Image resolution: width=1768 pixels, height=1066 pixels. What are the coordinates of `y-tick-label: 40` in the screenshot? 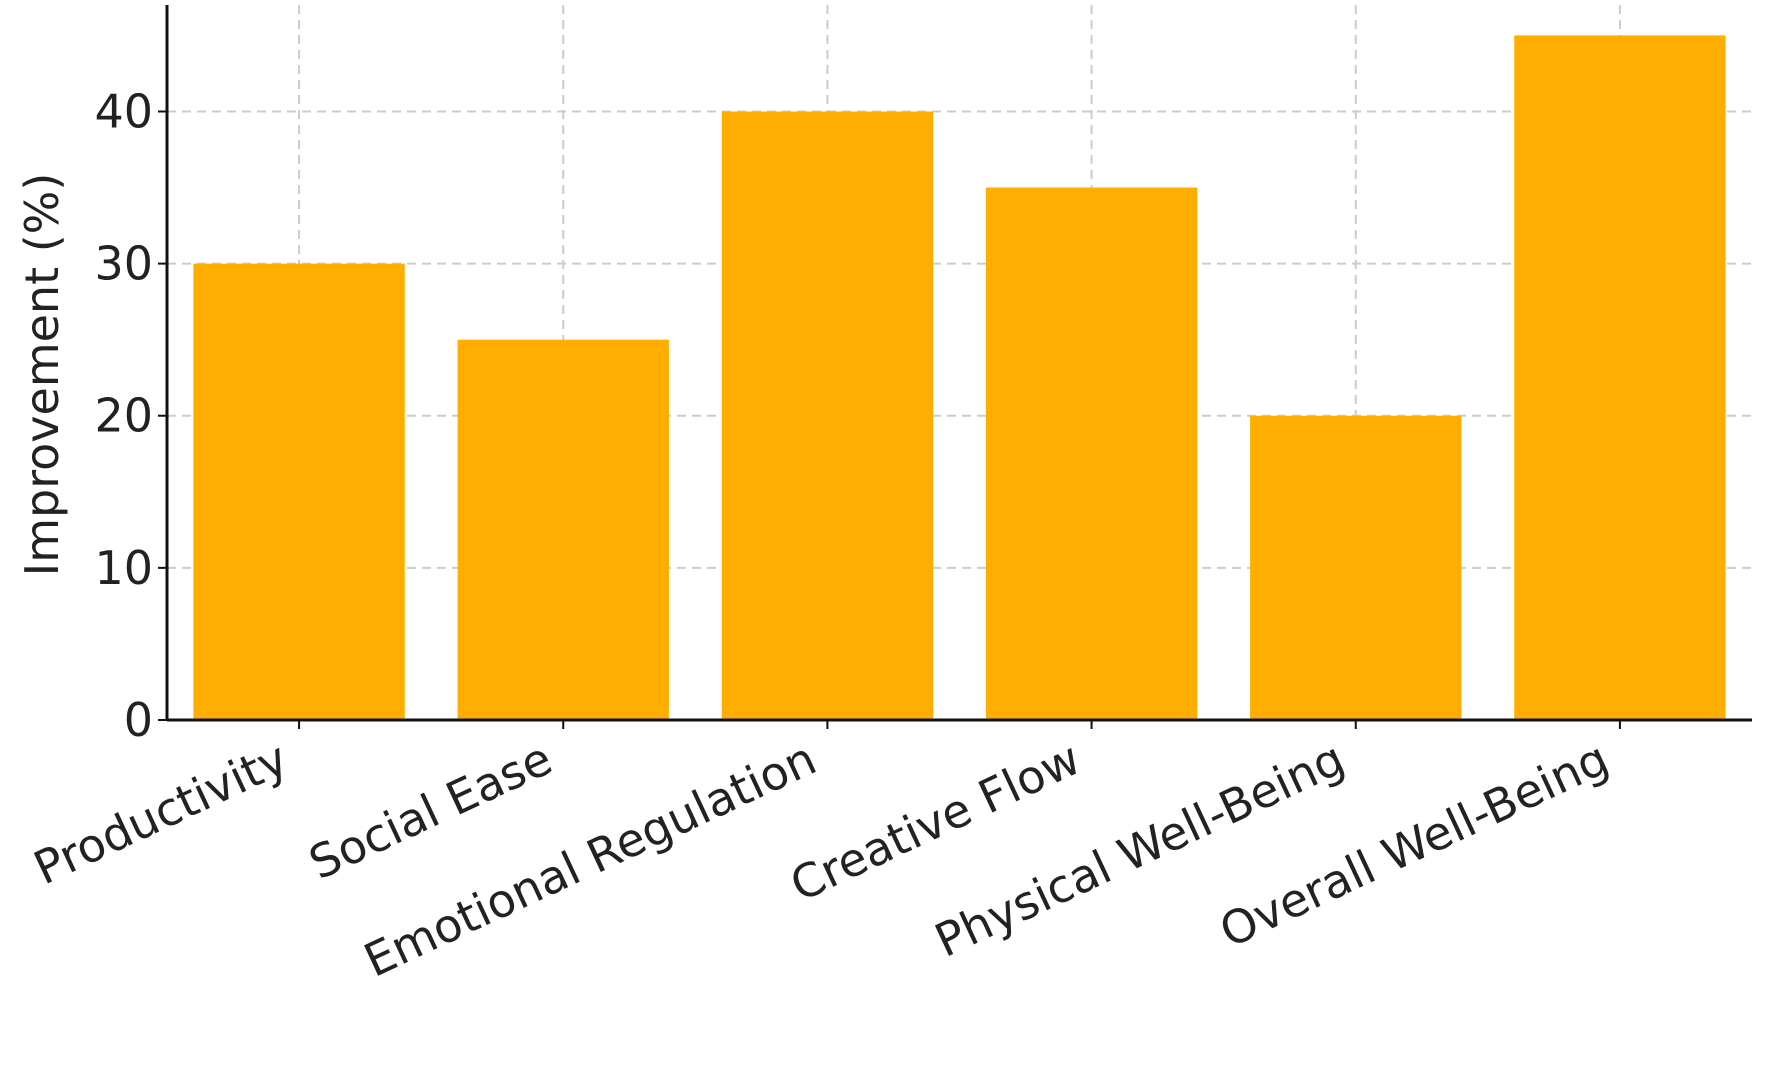 It's located at (123, 111).